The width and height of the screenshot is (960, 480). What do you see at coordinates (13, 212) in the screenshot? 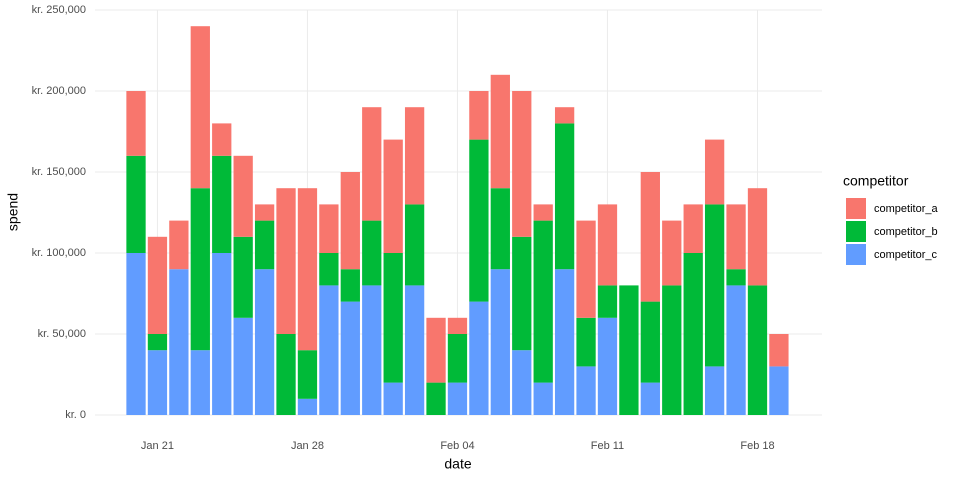
I see `y-axis-title: spend` at bounding box center [13, 212].